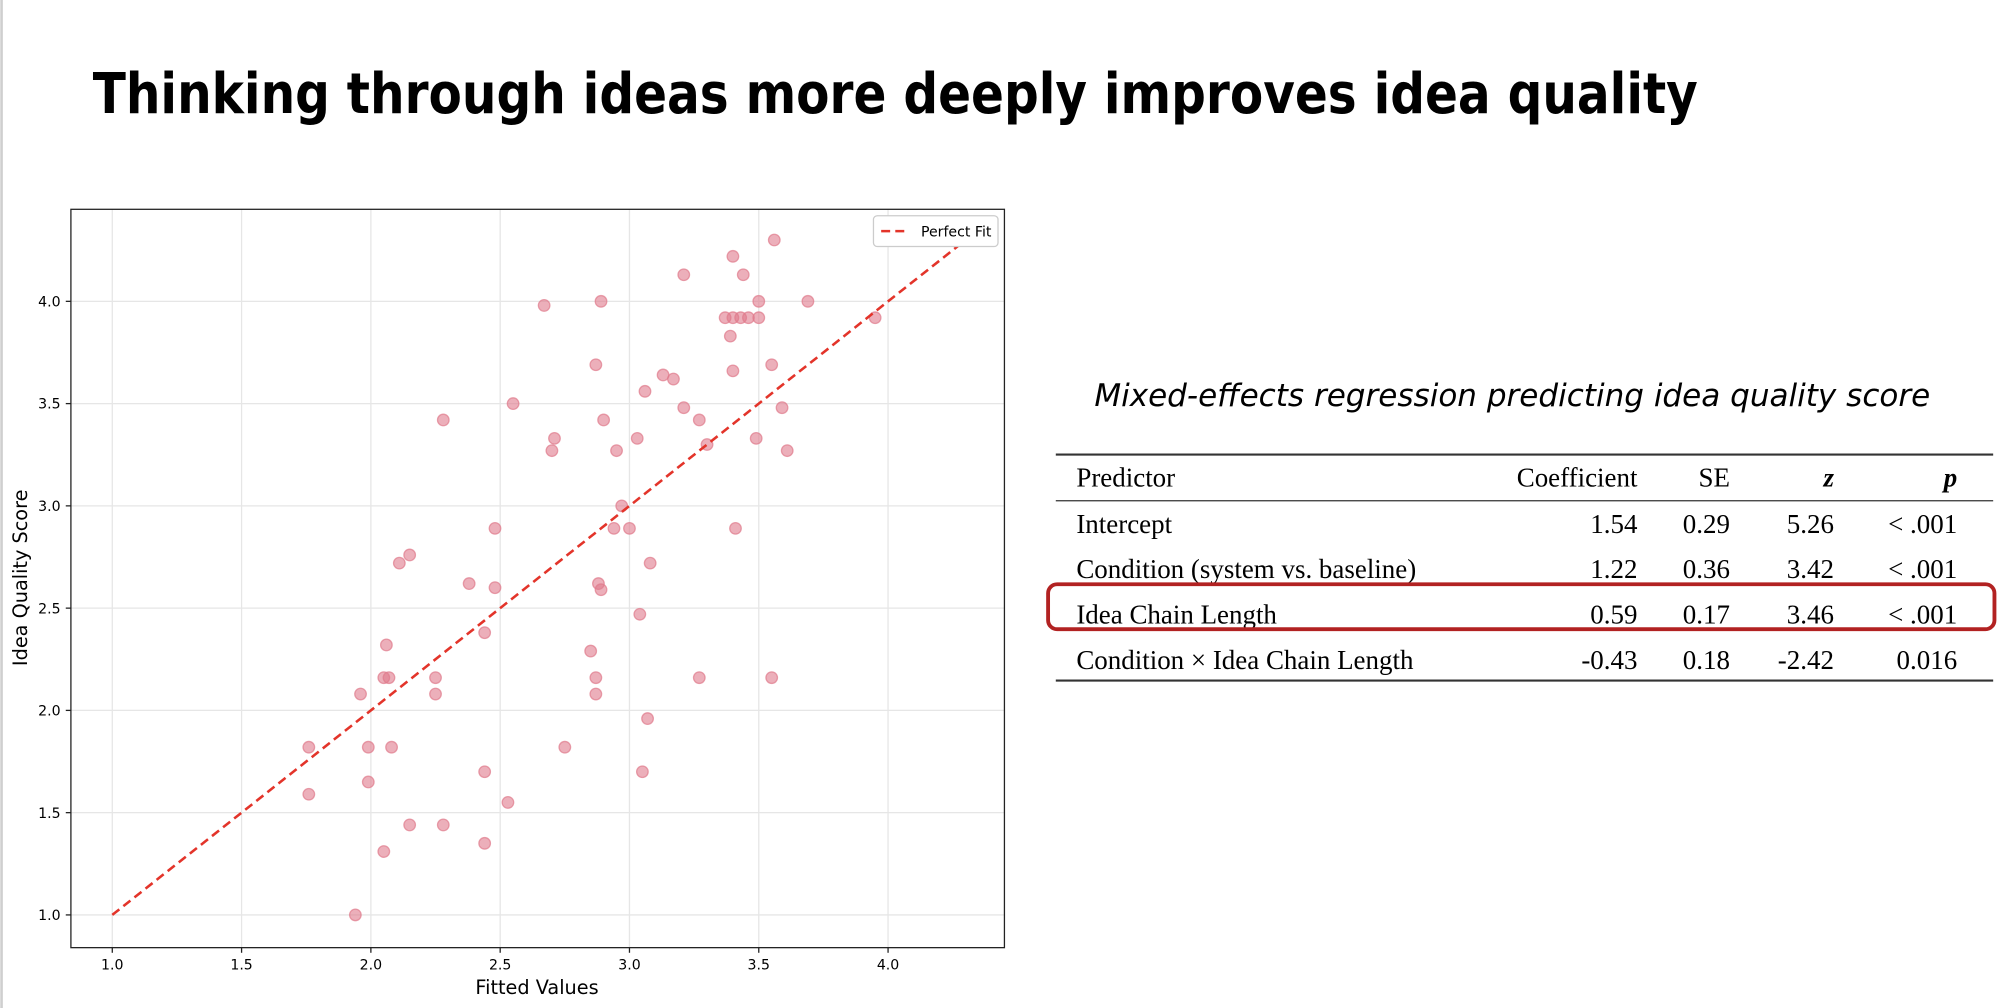 The height and width of the screenshot is (1008, 2014). I want to click on legend-box, so click(935, 231).